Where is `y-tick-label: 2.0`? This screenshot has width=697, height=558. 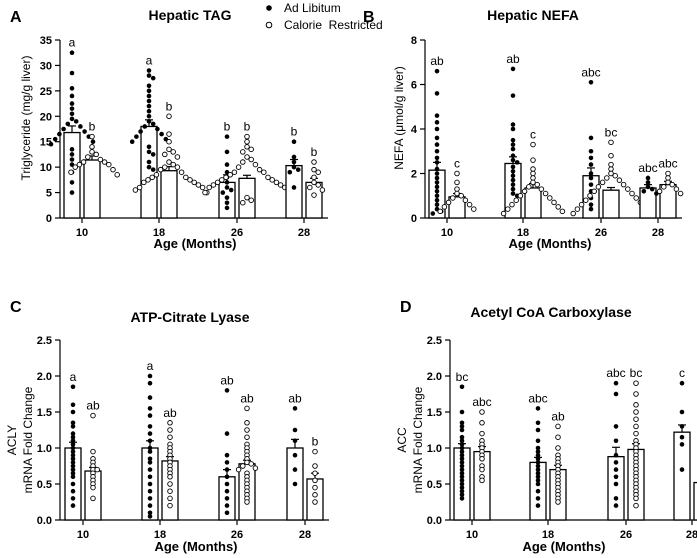 y-tick-label: 2.0 is located at coordinates (434, 377).